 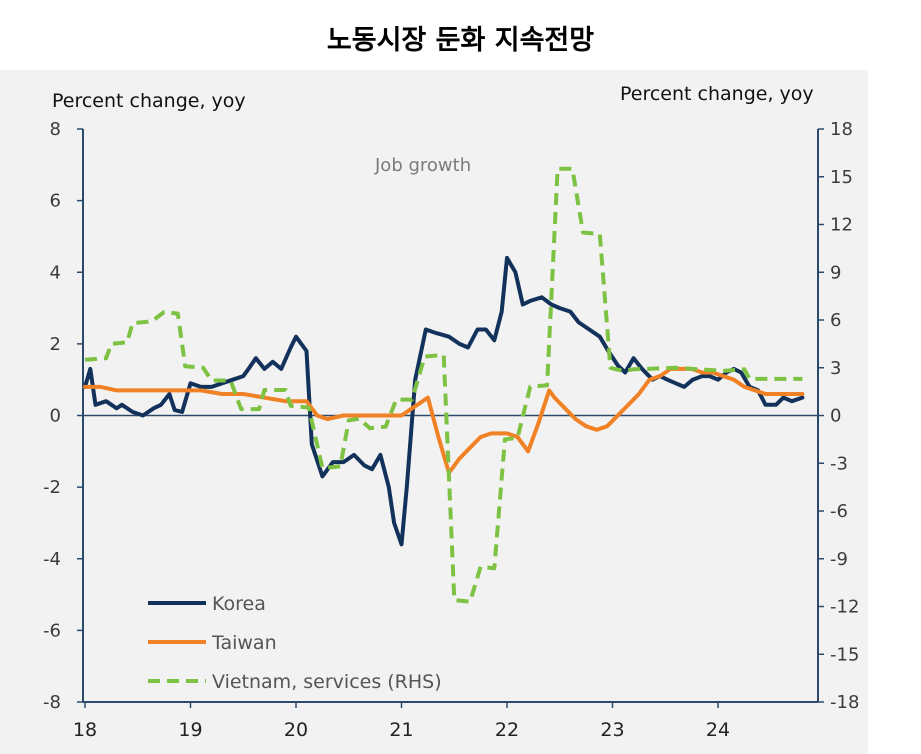 What do you see at coordinates (190, 730) in the screenshot?
I see `x-tick-label: 19` at bounding box center [190, 730].